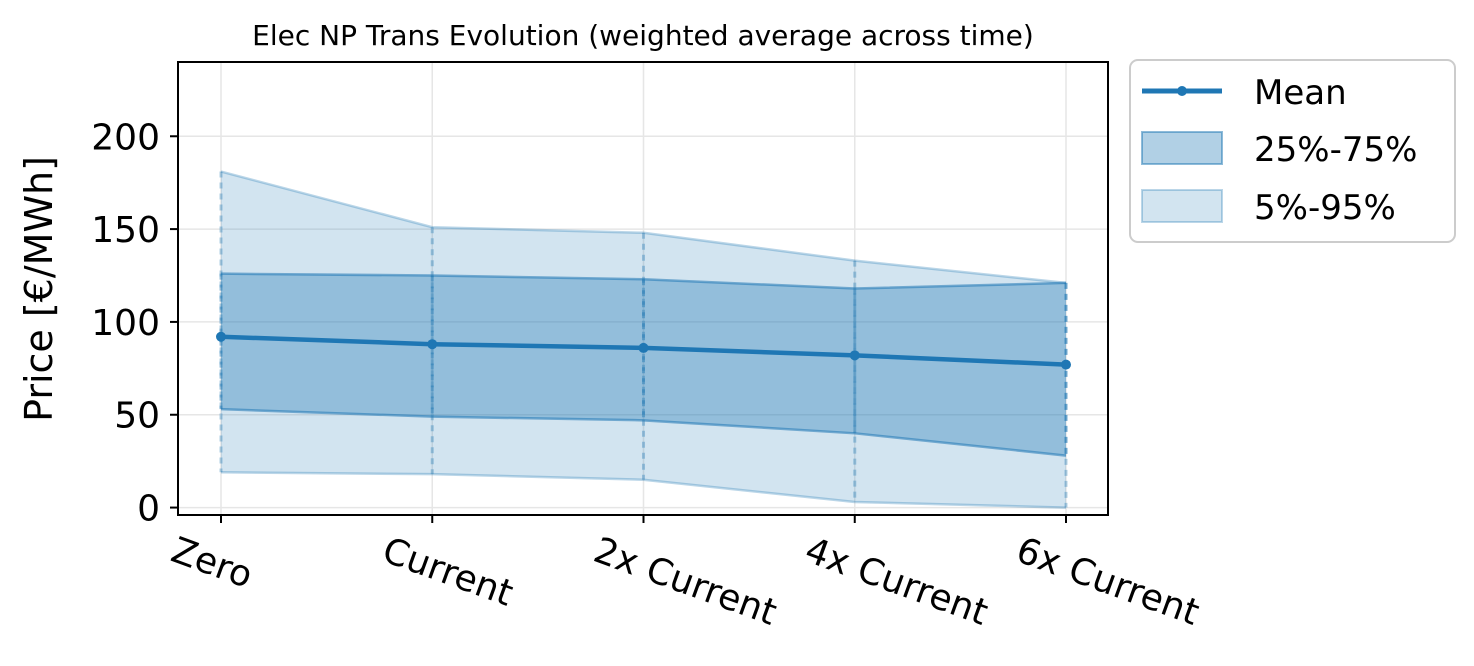 Image resolution: width=1474 pixels, height=666 pixels. Describe the element at coordinates (39, 289) in the screenshot. I see `y-axis-label: Price [€/MWh]` at that location.